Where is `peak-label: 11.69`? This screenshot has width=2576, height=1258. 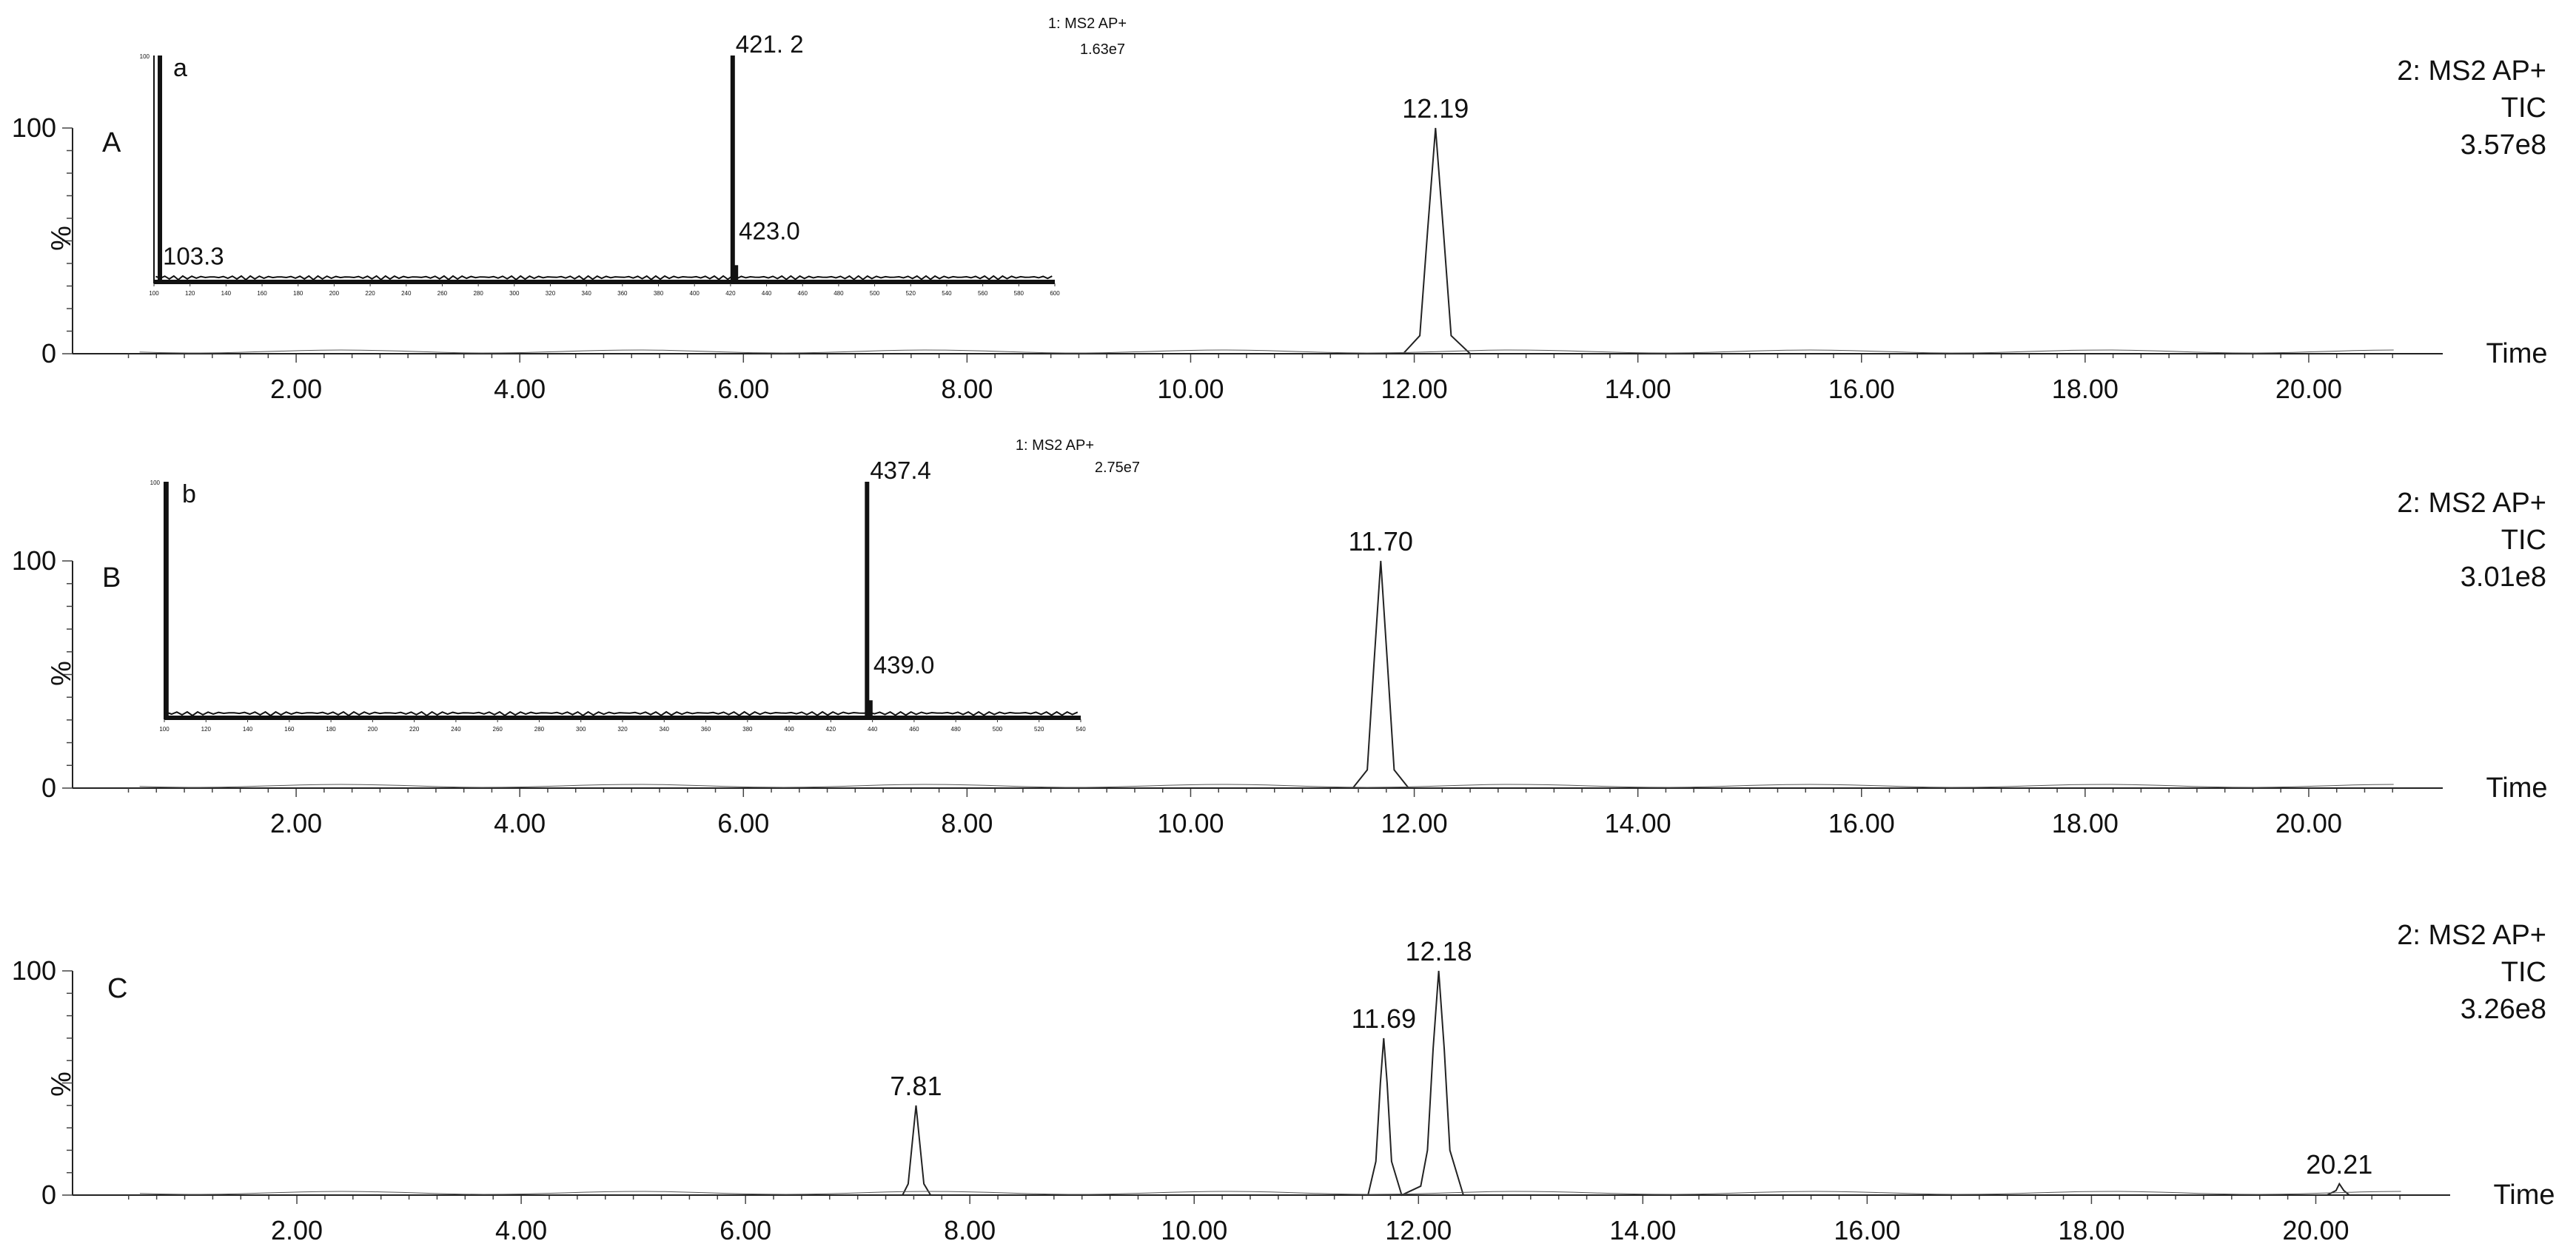
peak-label: 11.69 is located at coordinates (1384, 1018).